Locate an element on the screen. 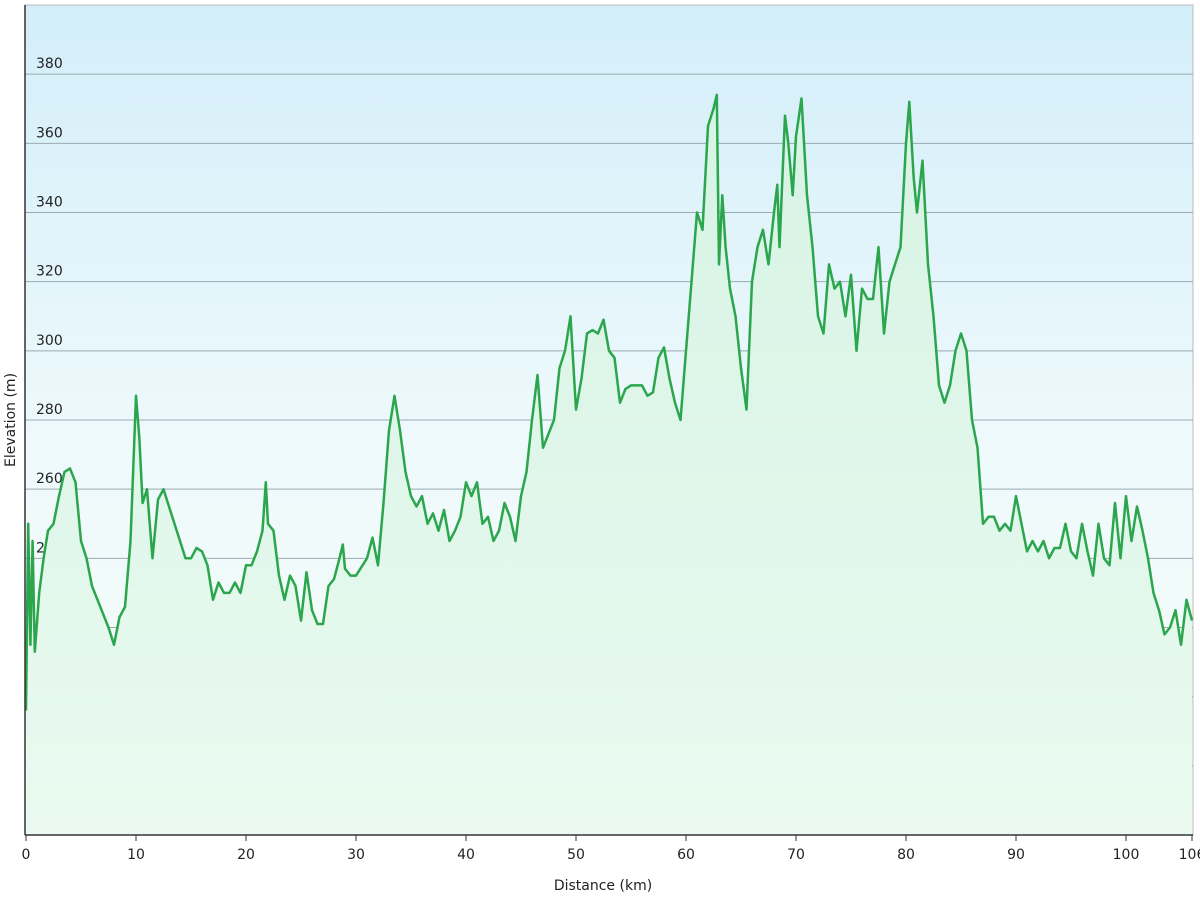 The image size is (1200, 904). x-axis-label: Distance (km) is located at coordinates (603, 886).